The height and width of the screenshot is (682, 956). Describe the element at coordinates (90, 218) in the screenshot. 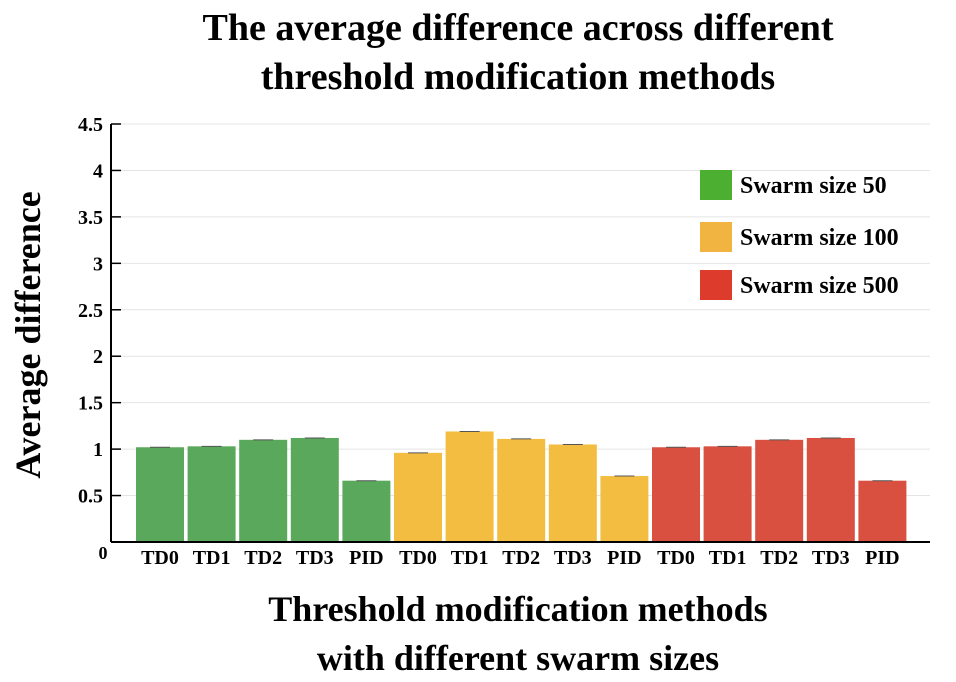

I see `y-tick-label: 3.5` at that location.